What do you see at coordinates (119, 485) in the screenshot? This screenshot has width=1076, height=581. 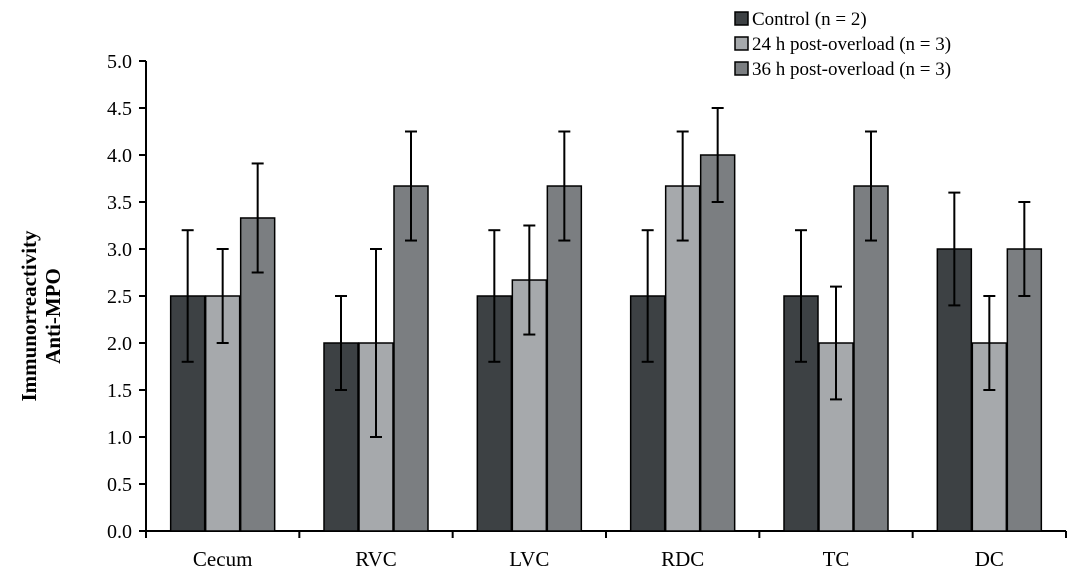 I see `y-tick-label: 0.5` at bounding box center [119, 485].